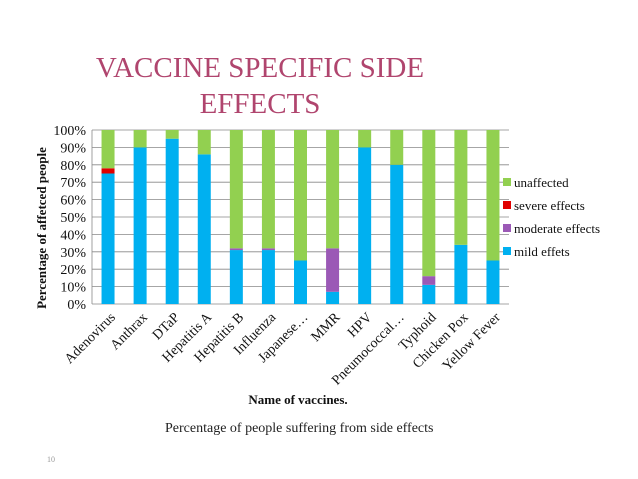 This screenshot has height=479, width=638. Describe the element at coordinates (51, 459) in the screenshot. I see `slide-number: 10` at that location.